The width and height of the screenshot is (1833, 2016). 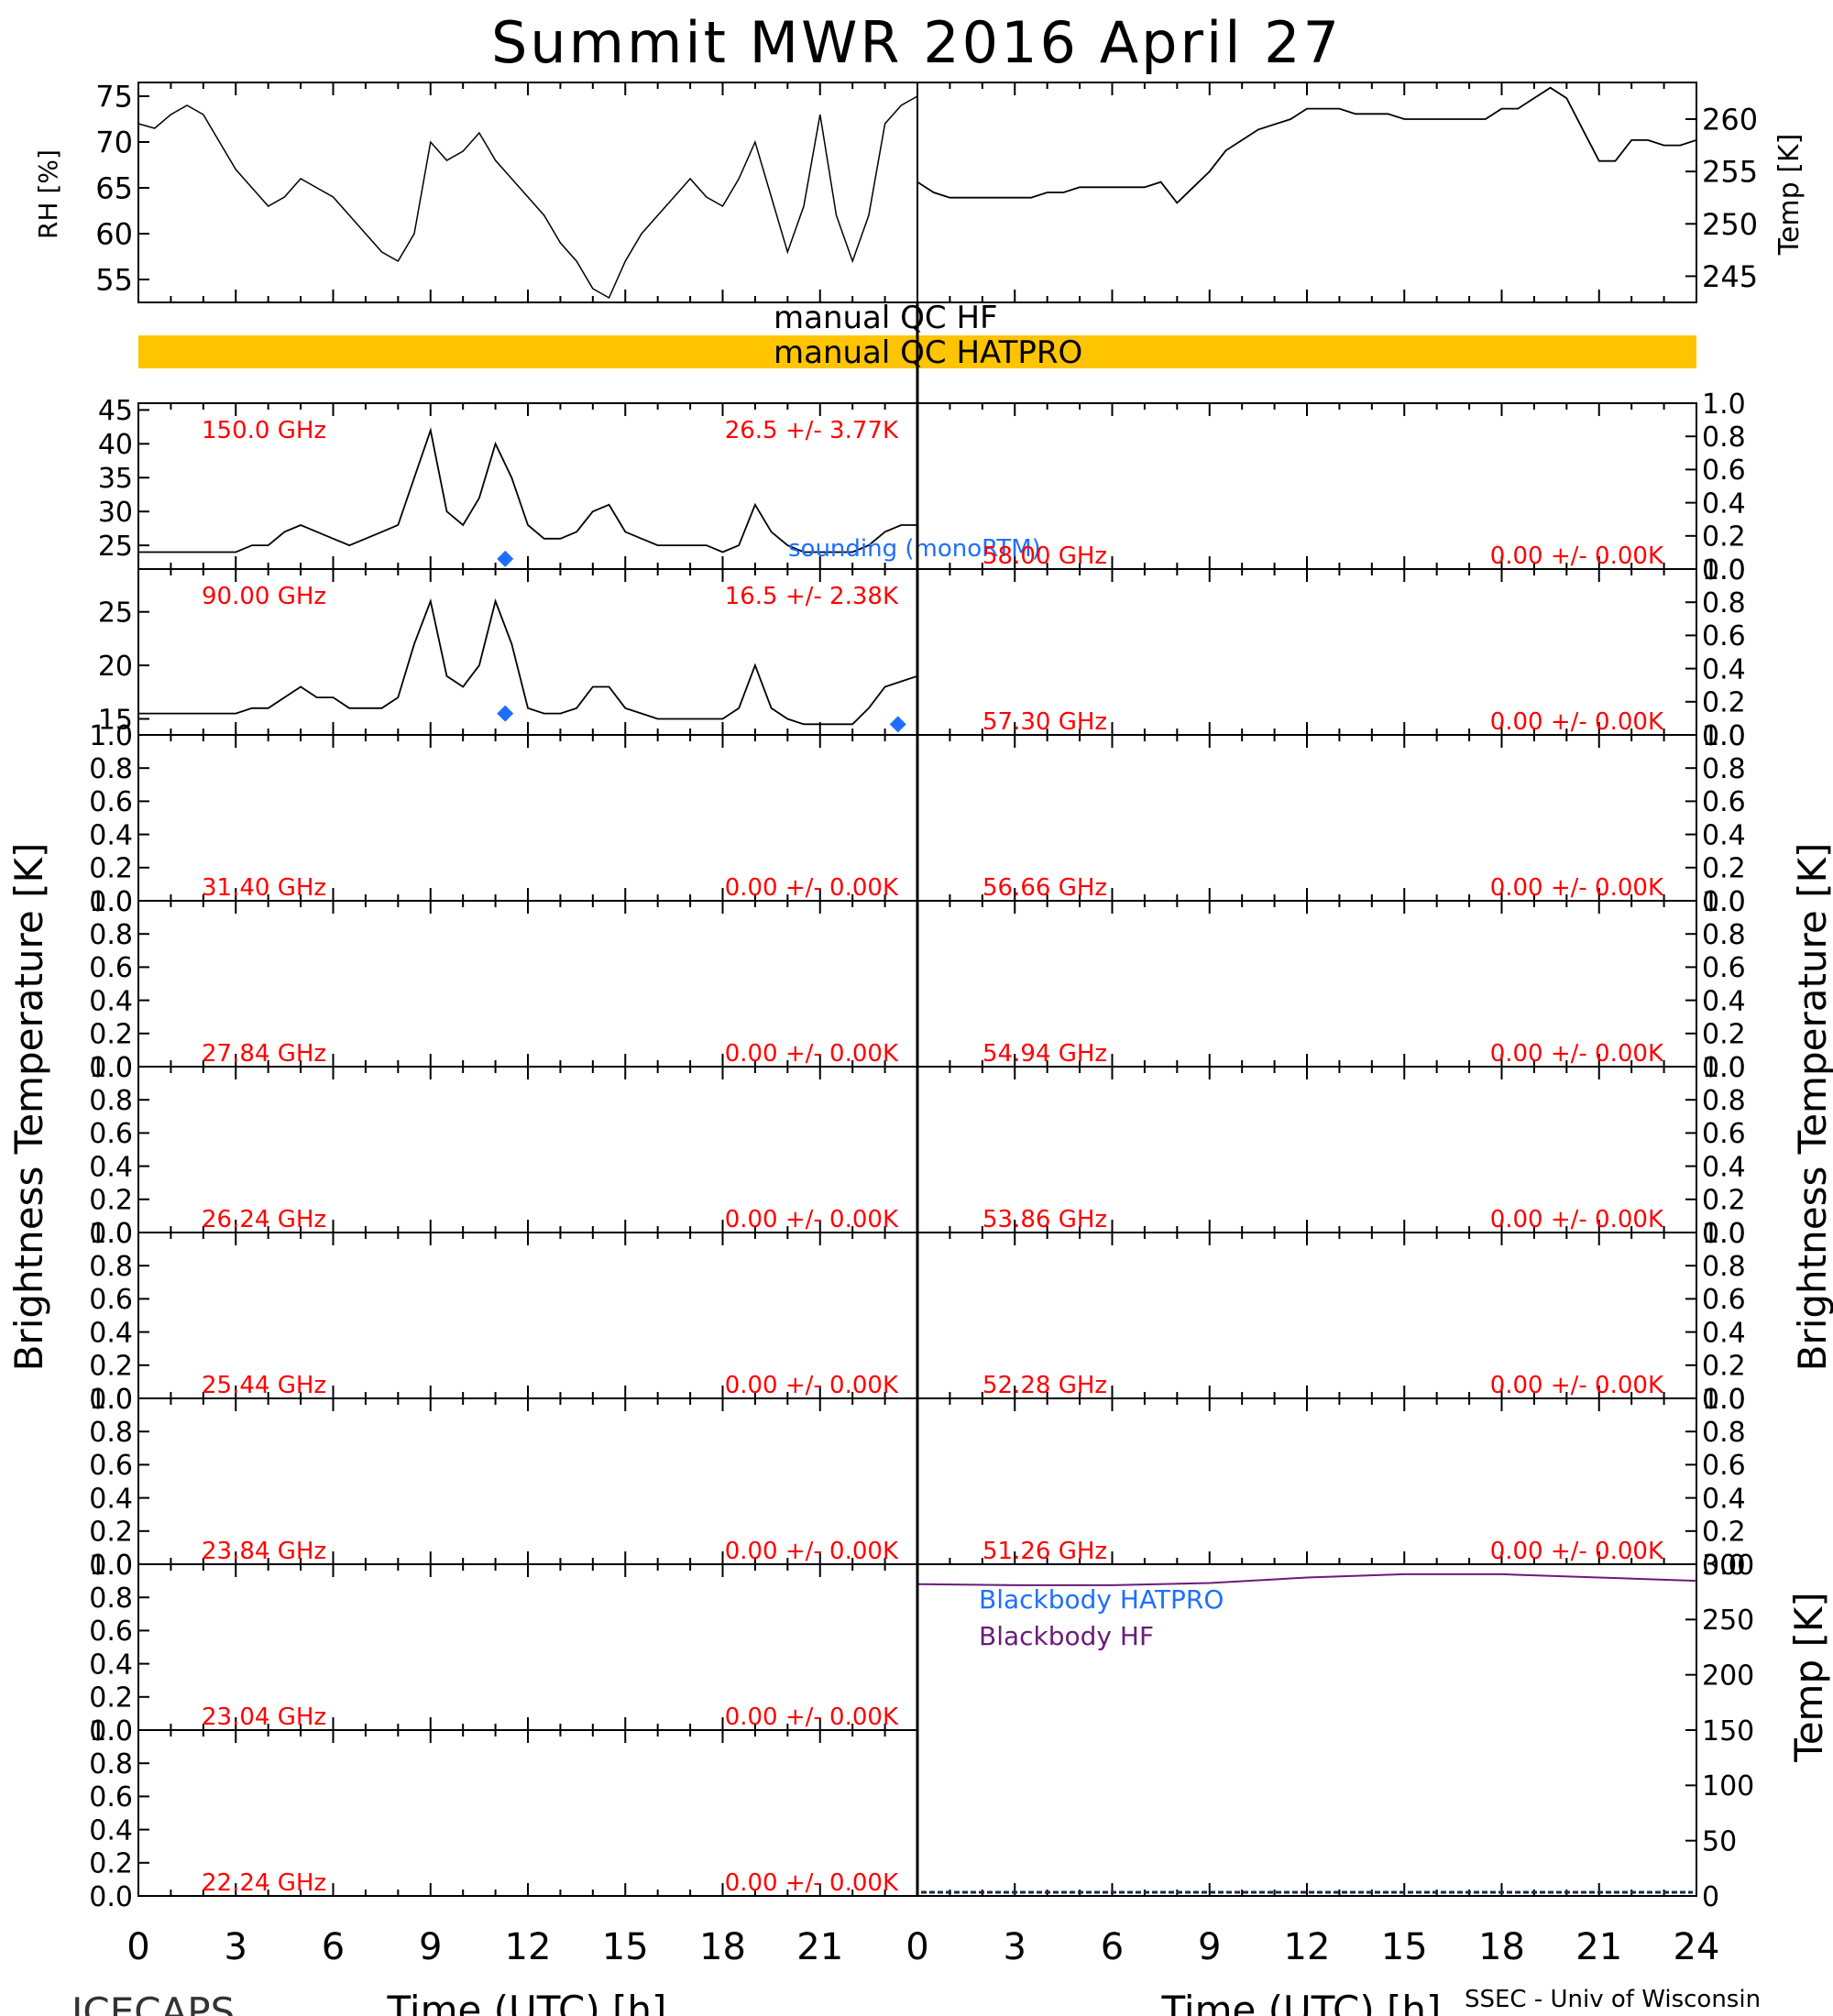 What do you see at coordinates (1710, 1897) in the screenshot?
I see `blackbody-ytick-label: 0` at bounding box center [1710, 1897].